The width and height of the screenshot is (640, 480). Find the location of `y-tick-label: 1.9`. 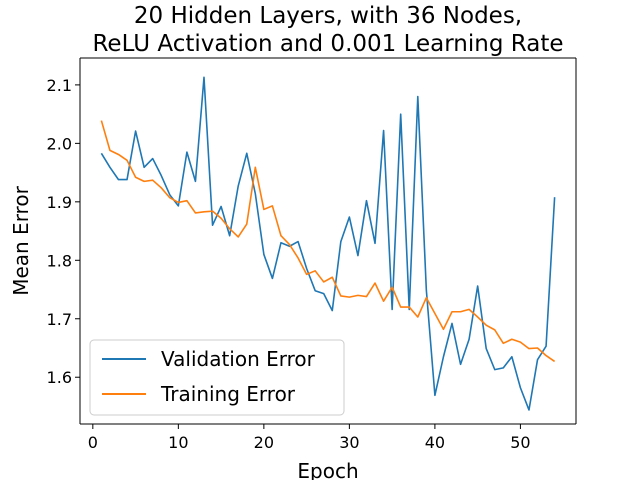

y-tick-label: 1.9 is located at coordinates (59, 202).